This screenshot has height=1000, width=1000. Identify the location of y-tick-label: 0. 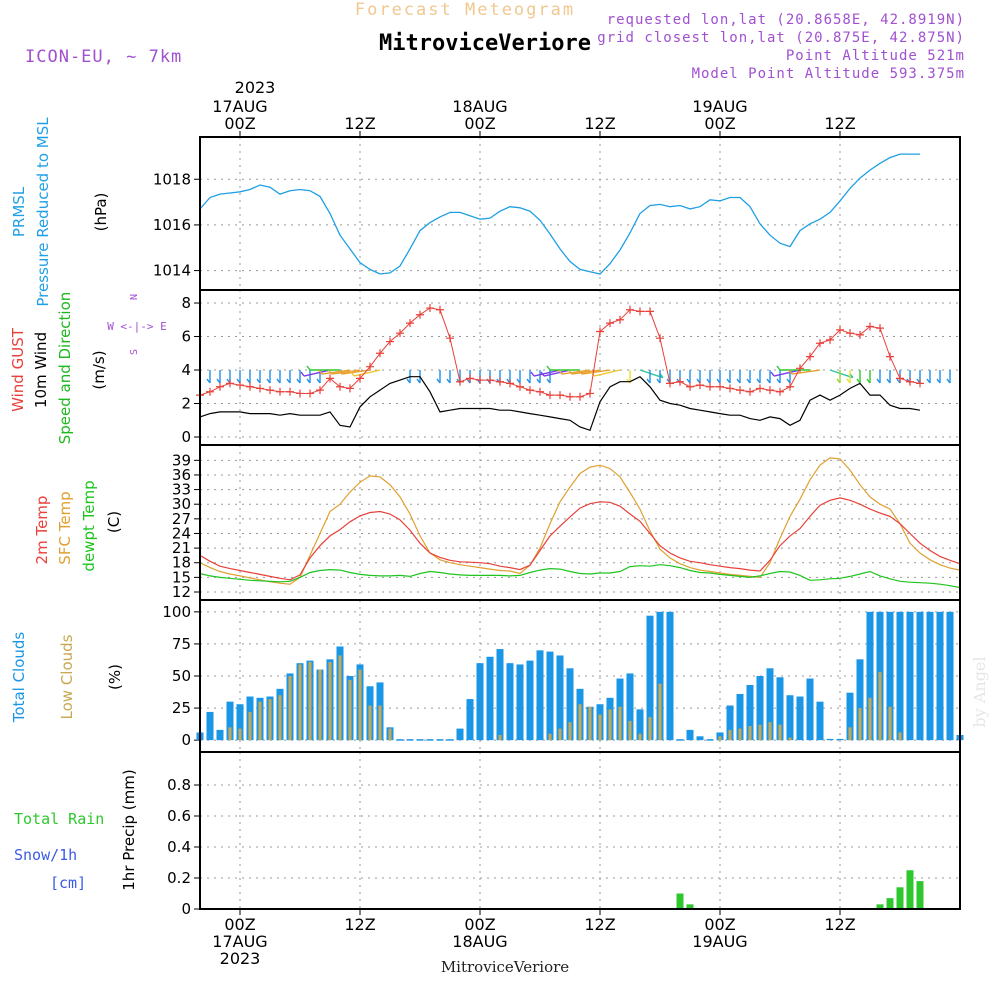
(186, 740).